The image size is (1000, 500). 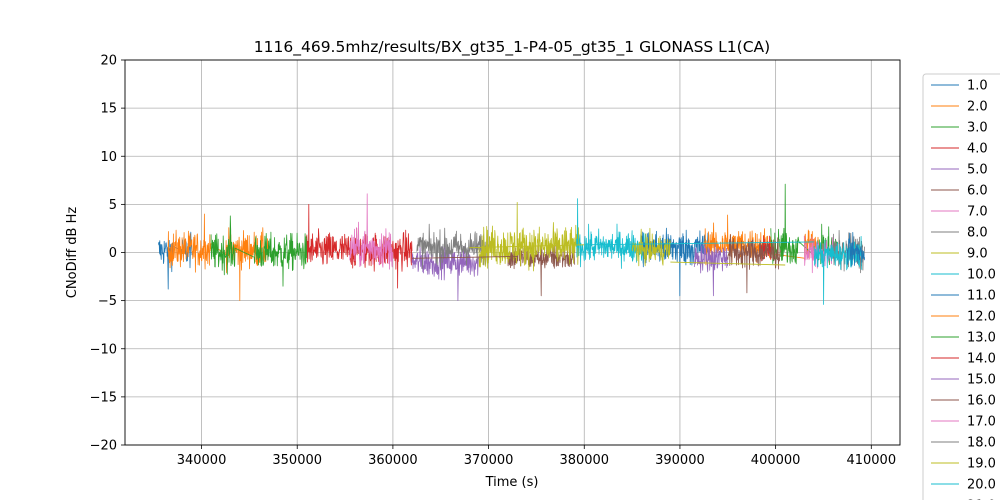 What do you see at coordinates (72, 253) in the screenshot?
I see `y-axis-label: CNoDiff dB Hz` at bounding box center [72, 253].